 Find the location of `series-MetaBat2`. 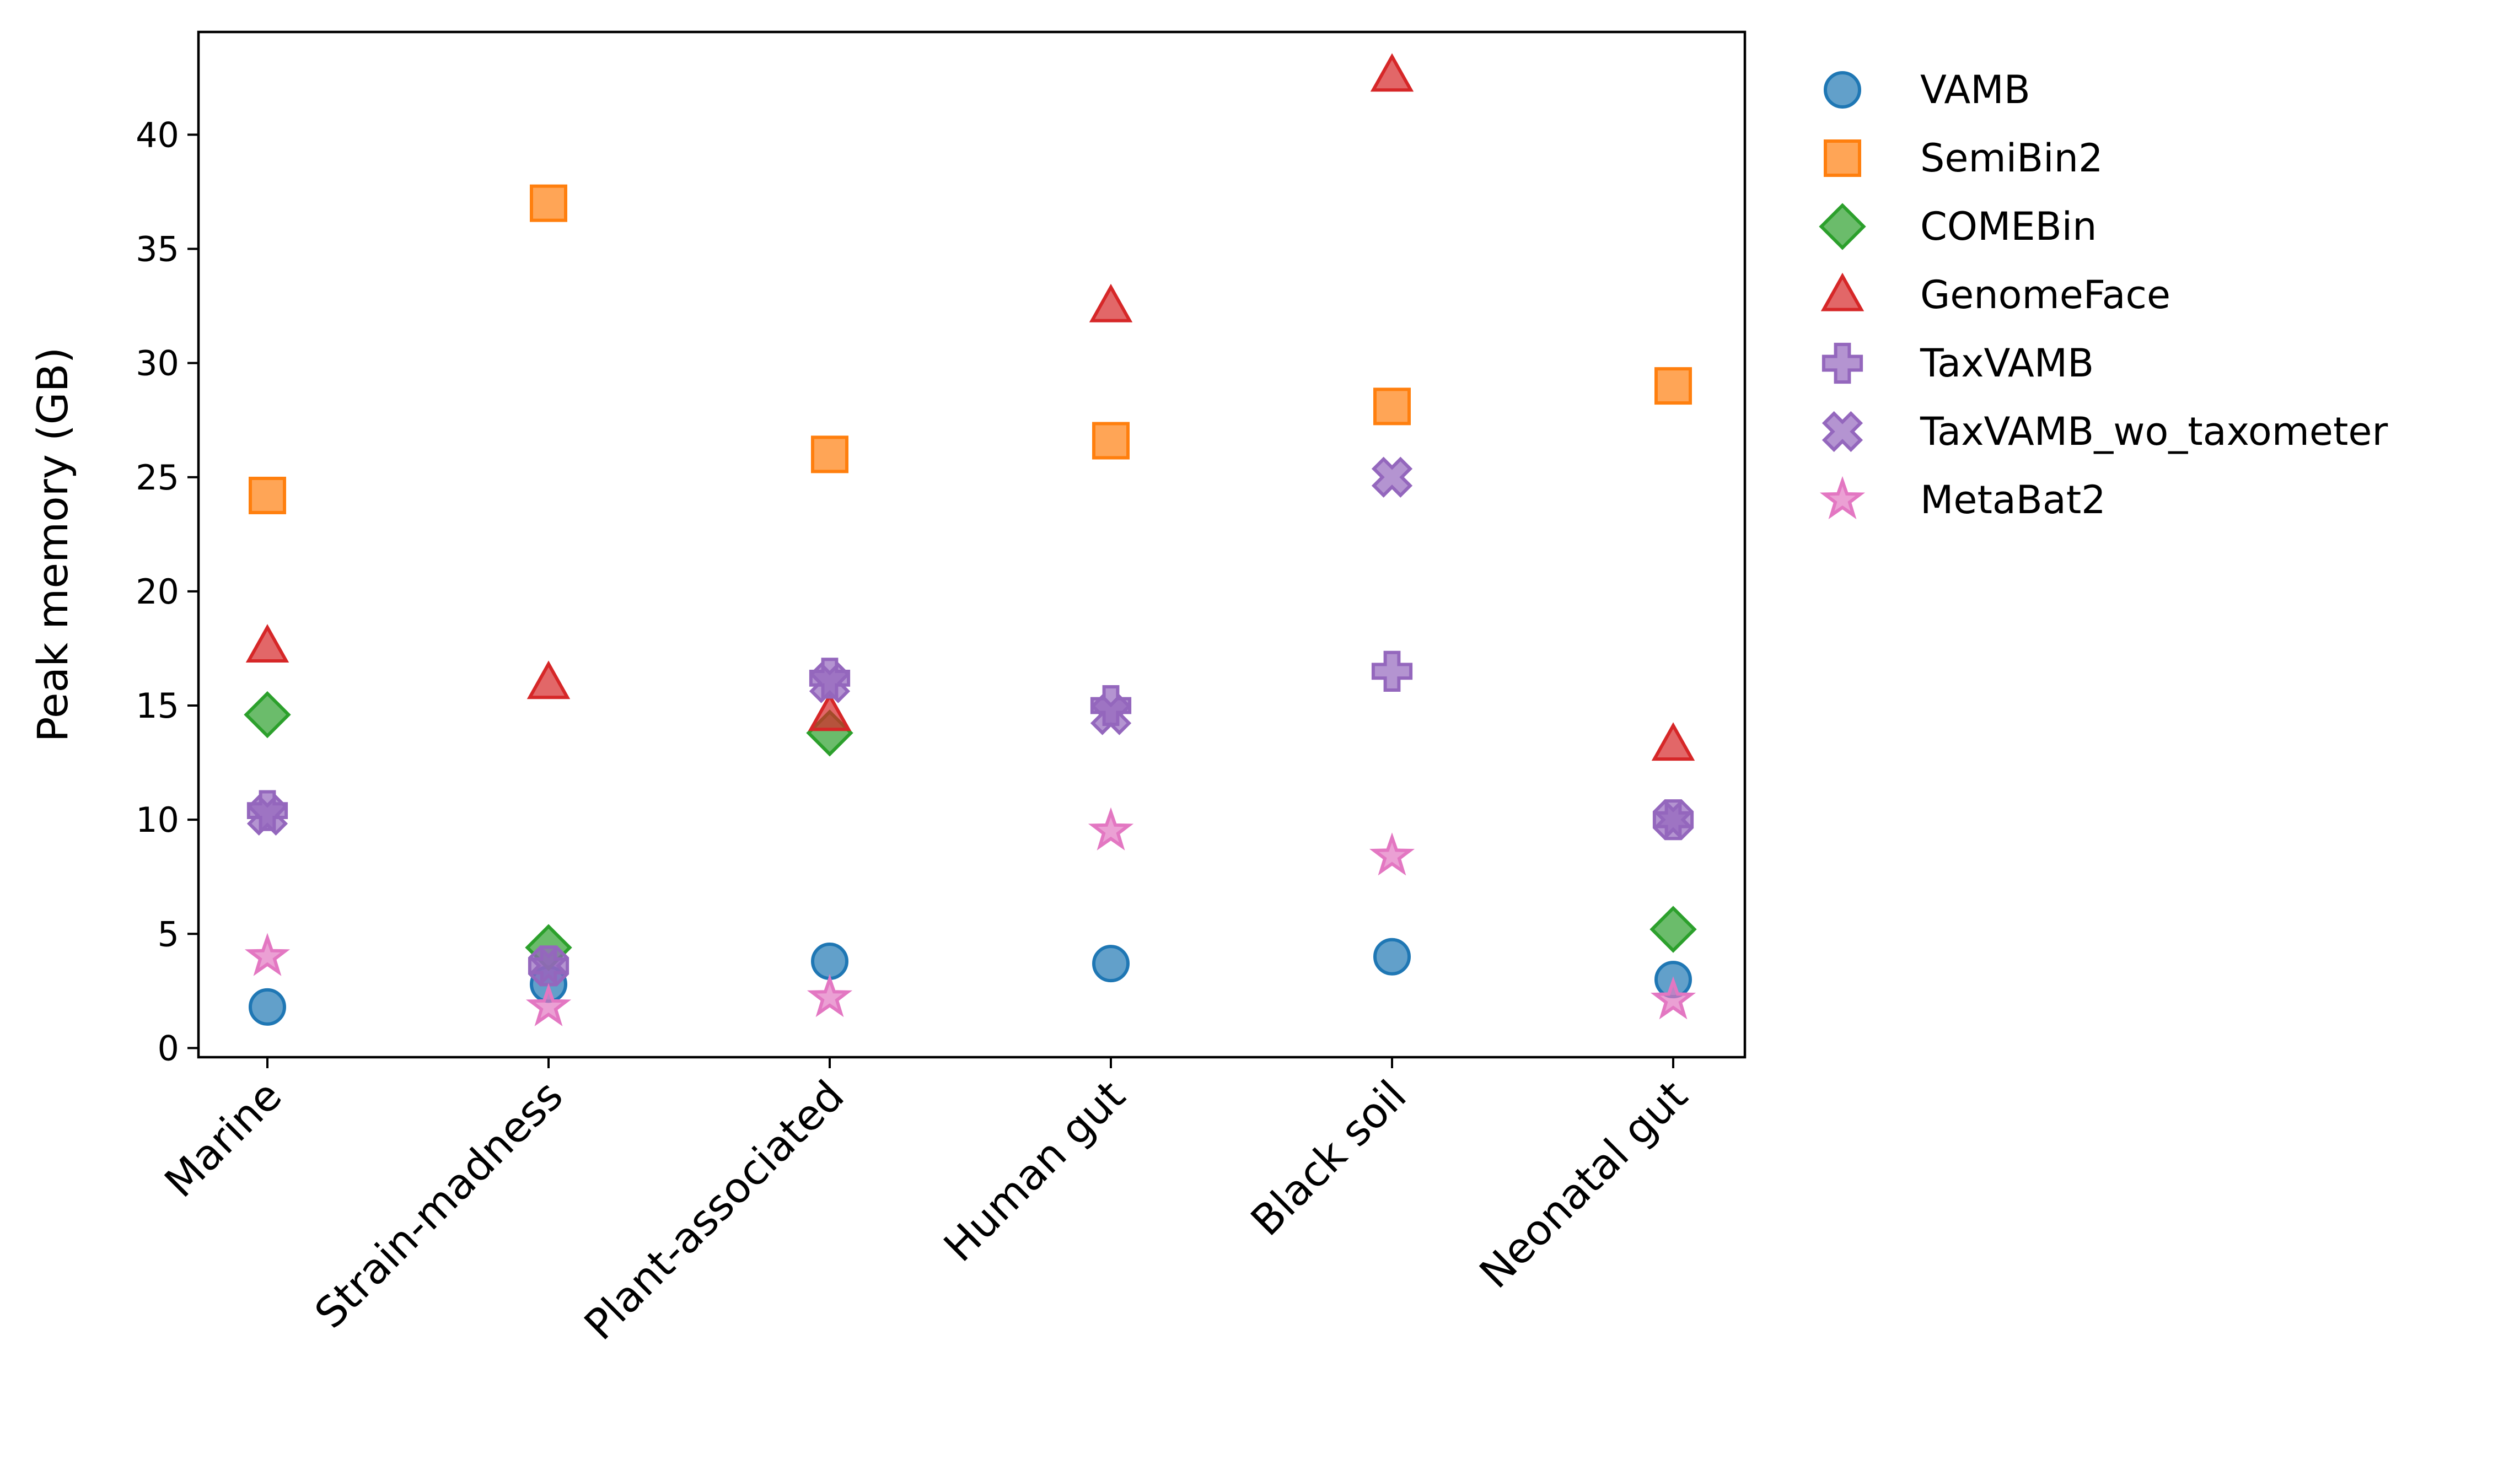

series-MetaBat2 is located at coordinates (970, 917).